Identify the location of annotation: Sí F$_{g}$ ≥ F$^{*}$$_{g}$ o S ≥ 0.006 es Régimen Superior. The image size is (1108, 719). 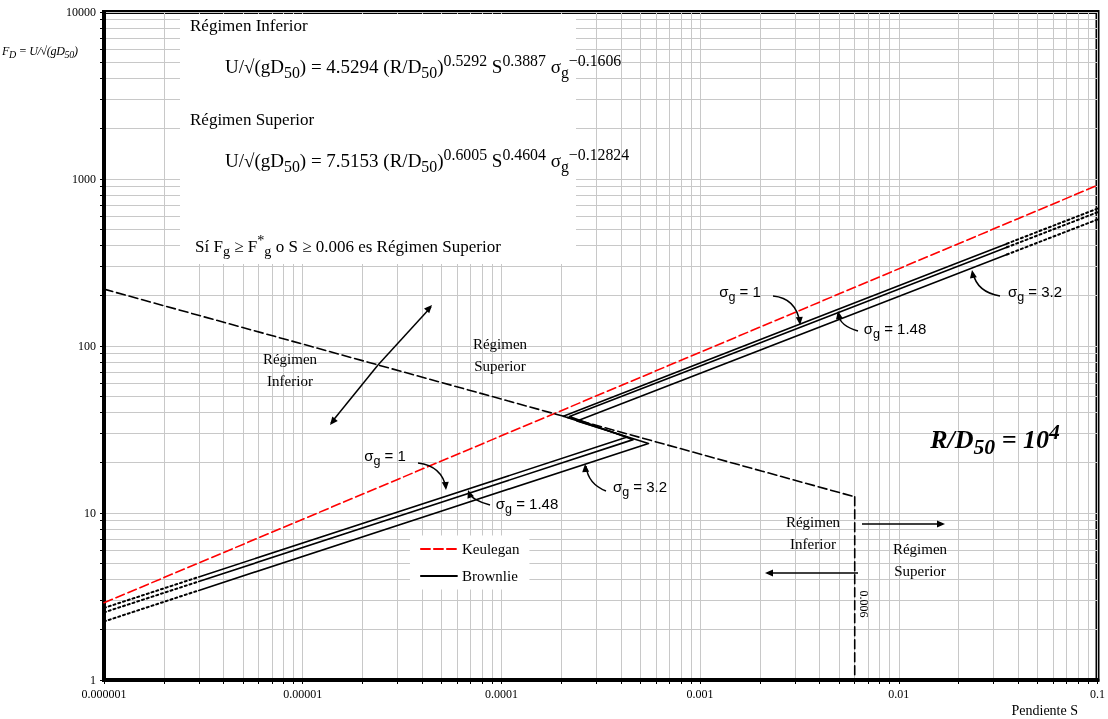
(348, 246).